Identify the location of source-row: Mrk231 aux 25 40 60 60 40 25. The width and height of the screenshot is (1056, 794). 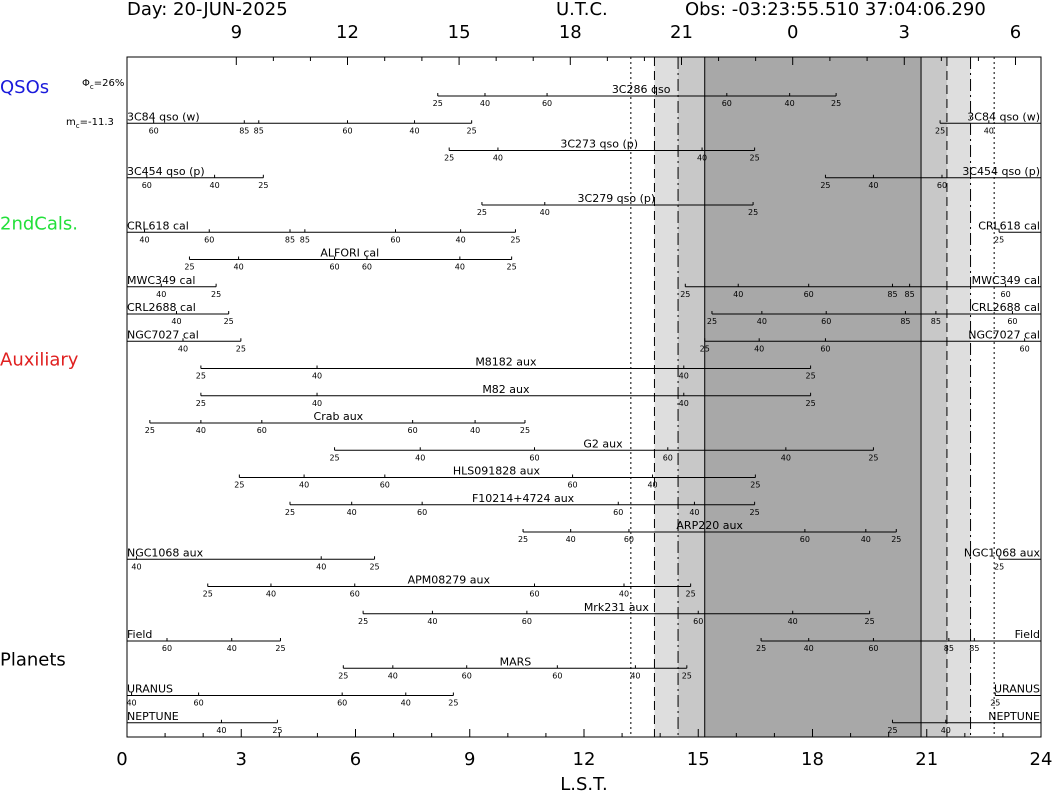
(616, 613).